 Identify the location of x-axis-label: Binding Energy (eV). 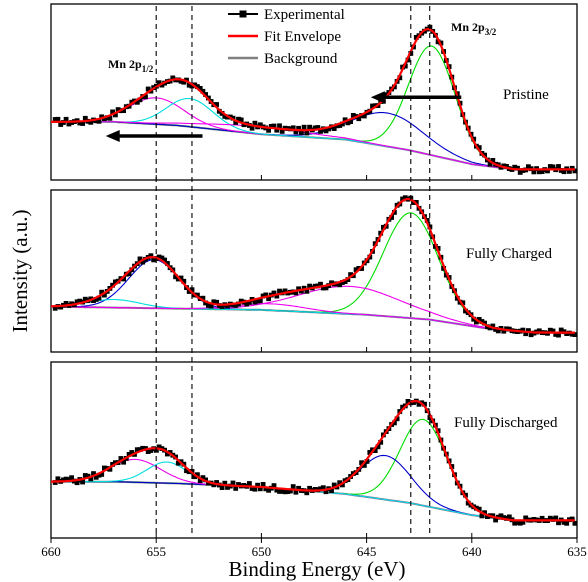
(317, 569).